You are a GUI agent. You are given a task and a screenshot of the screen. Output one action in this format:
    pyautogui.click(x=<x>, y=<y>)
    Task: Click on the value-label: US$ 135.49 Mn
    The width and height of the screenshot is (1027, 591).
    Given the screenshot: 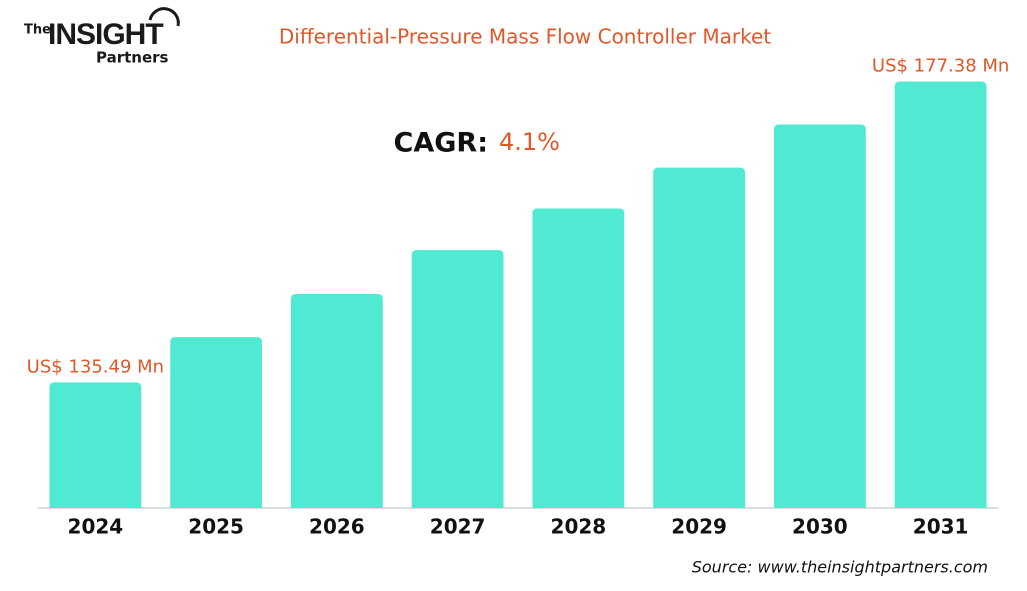 What is the action you would take?
    pyautogui.click(x=95, y=366)
    